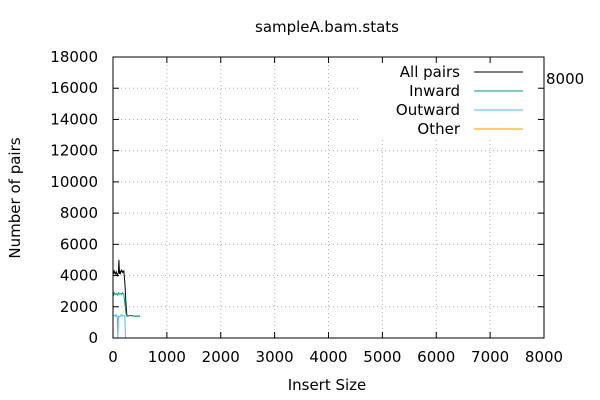  What do you see at coordinates (328, 357) in the screenshot?
I see `x-tick-label: 4000` at bounding box center [328, 357].